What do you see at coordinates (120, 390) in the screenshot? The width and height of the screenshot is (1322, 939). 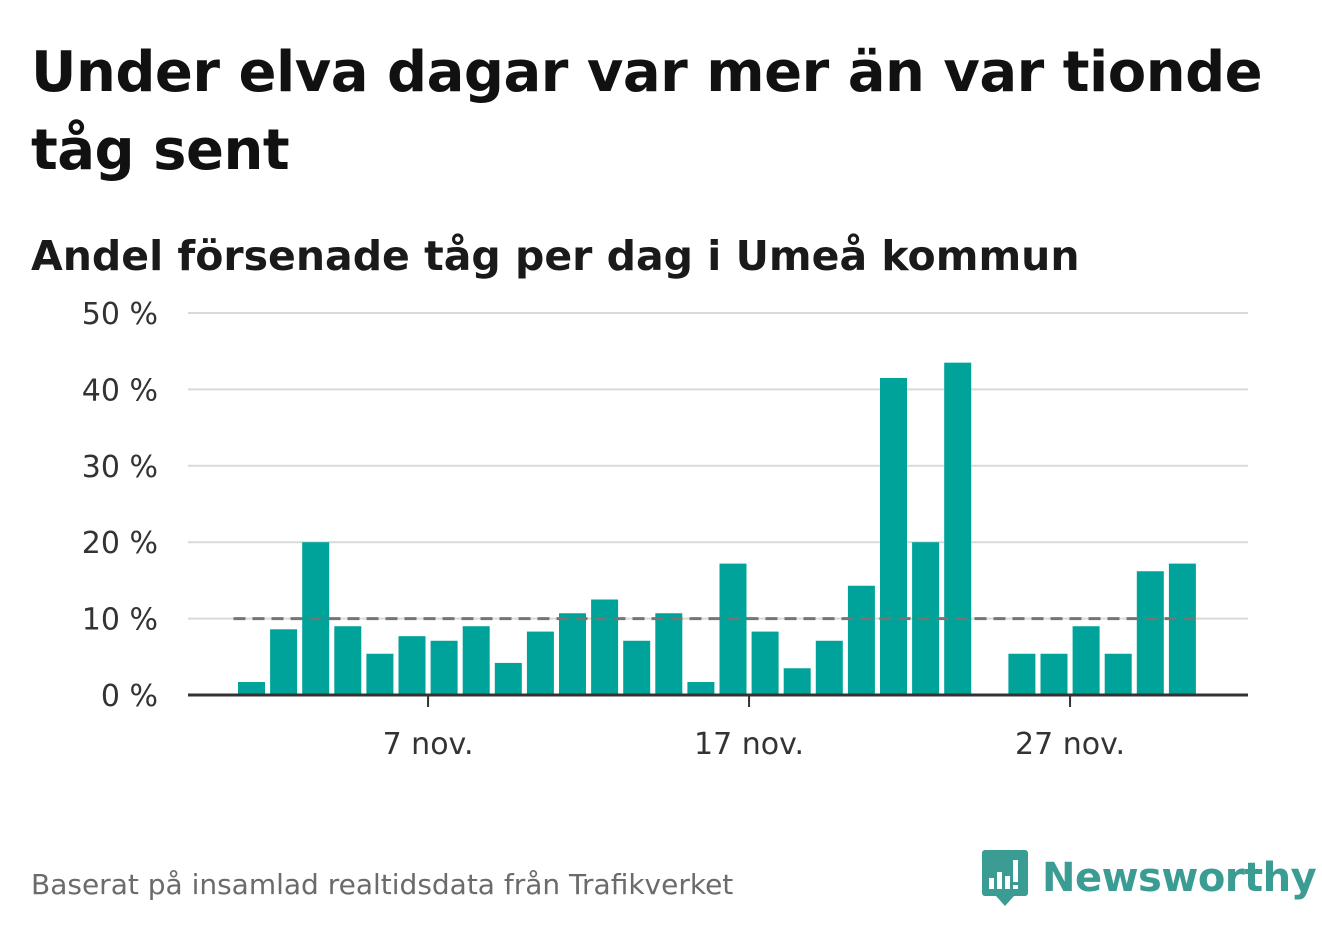 I see `y-tick-label: 40 %` at bounding box center [120, 390].